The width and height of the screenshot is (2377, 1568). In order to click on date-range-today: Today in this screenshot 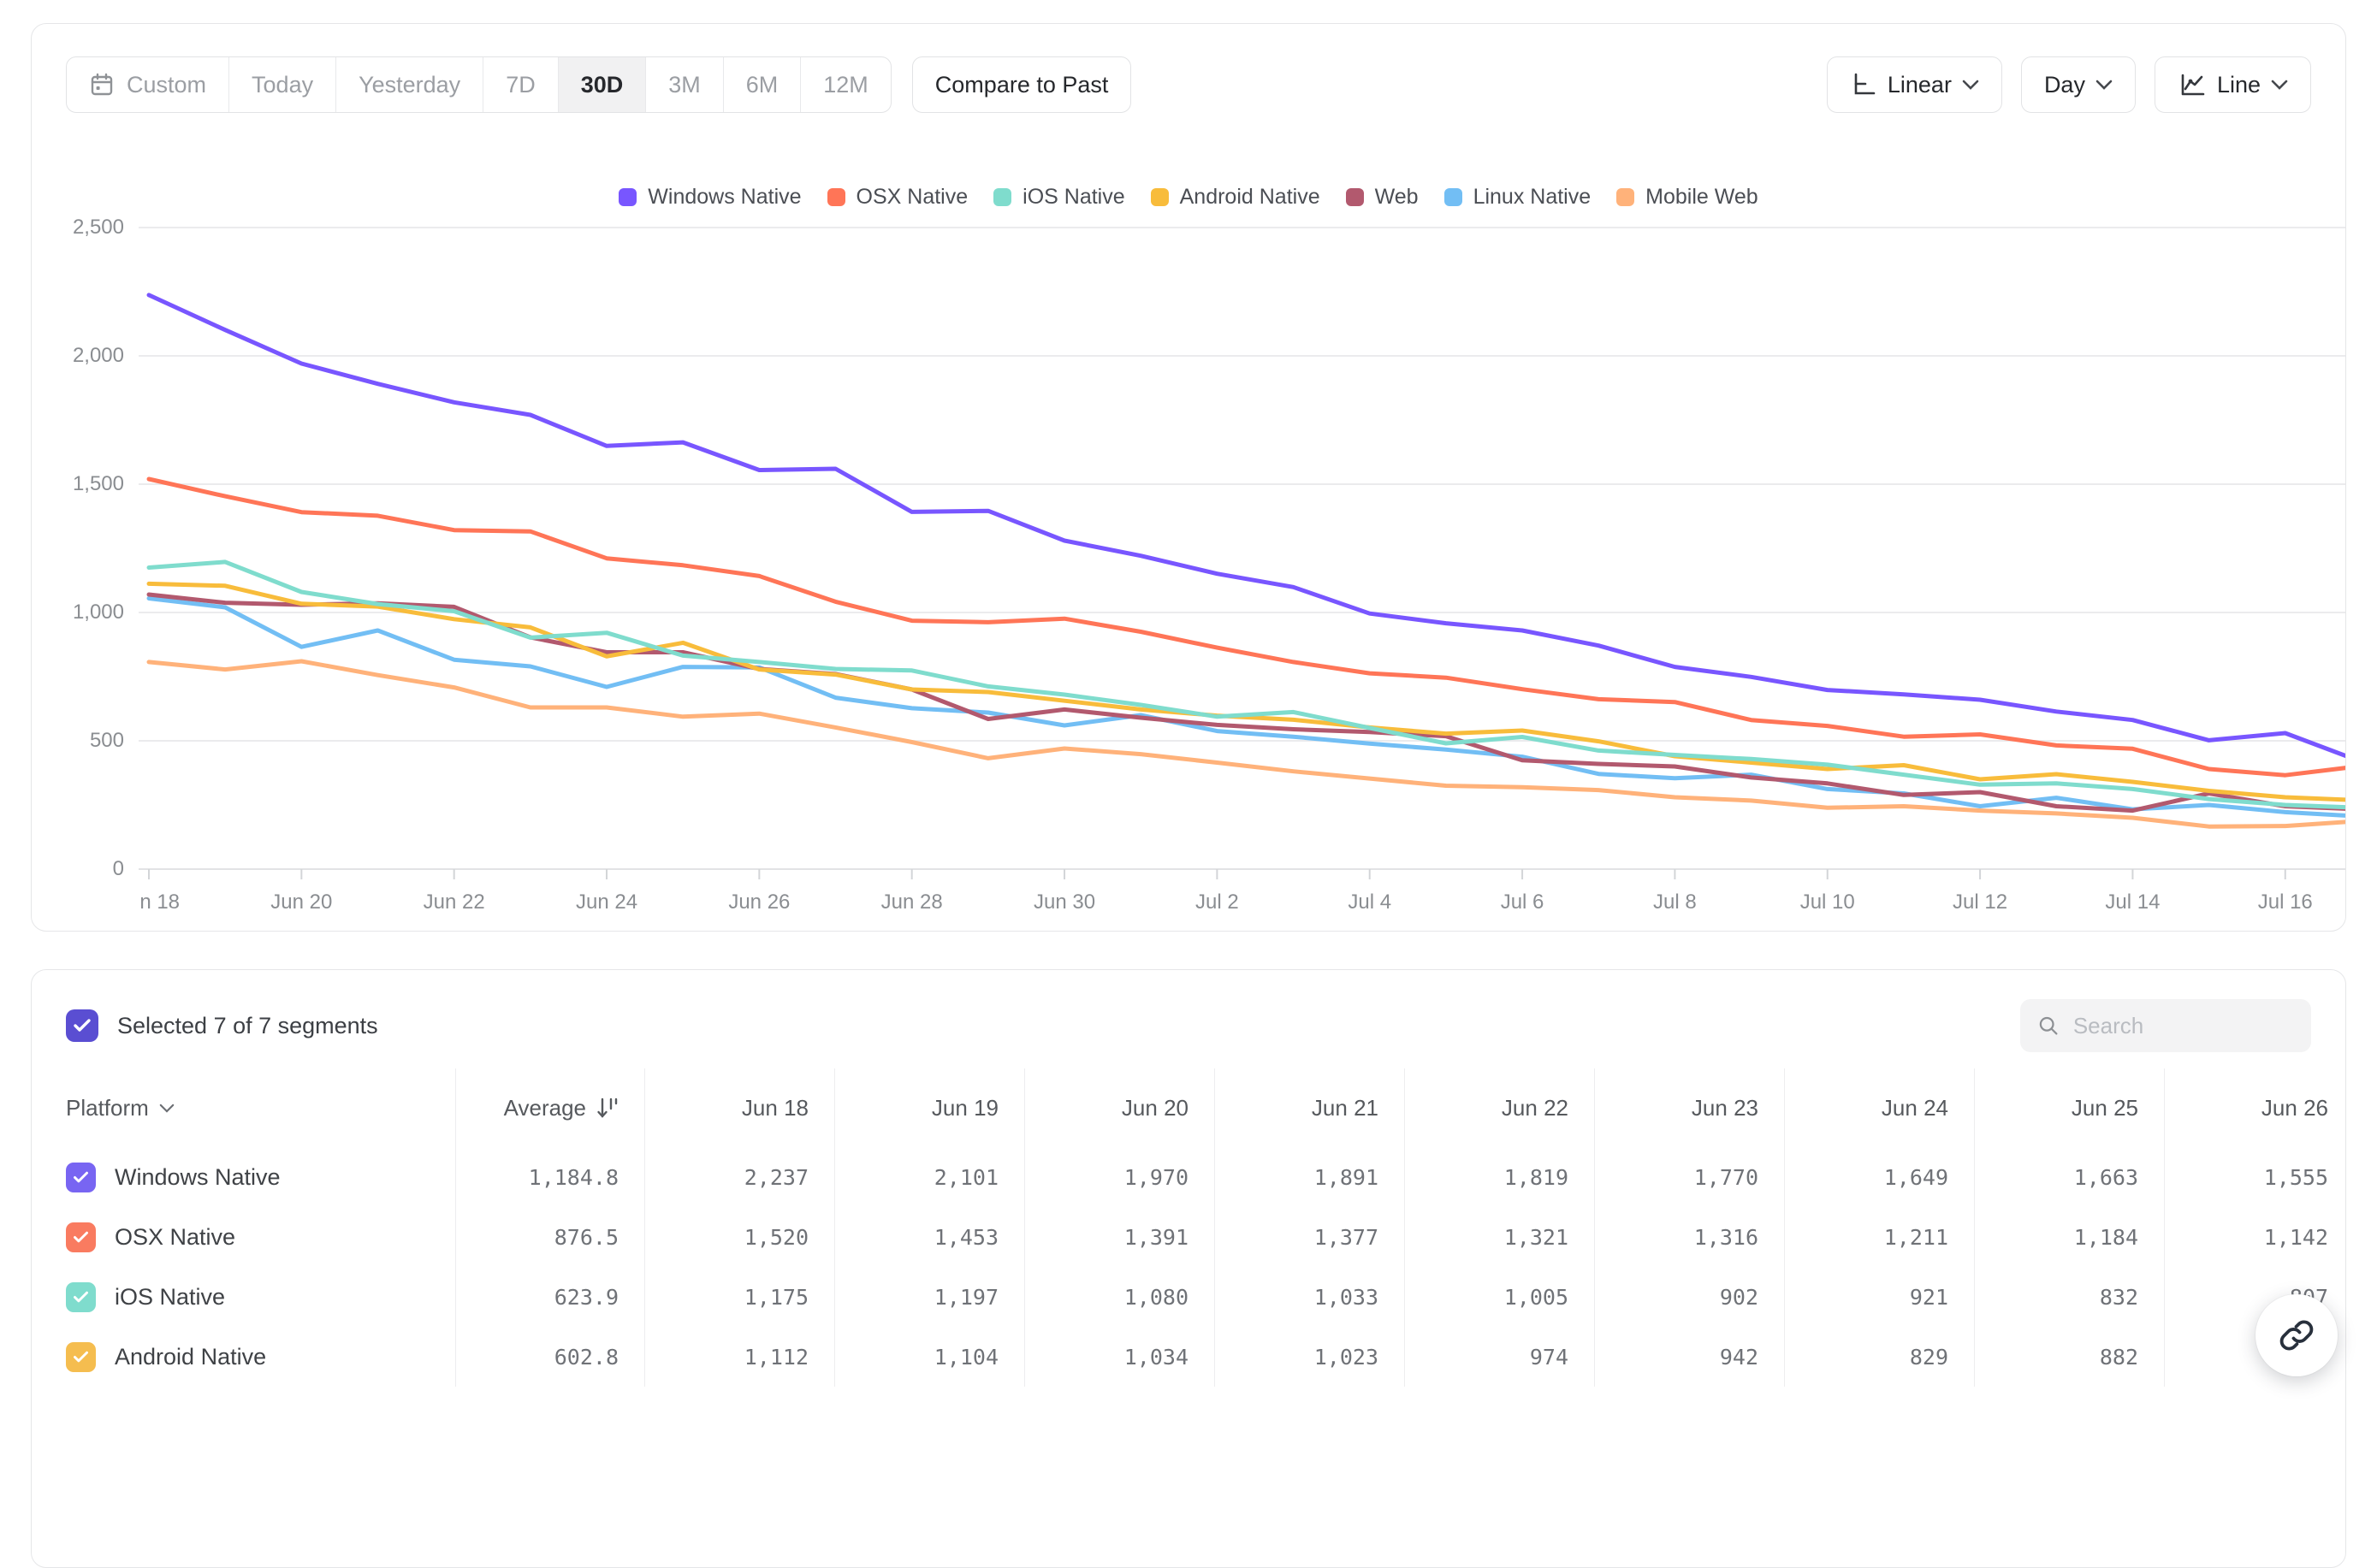, I will do `click(283, 84)`.